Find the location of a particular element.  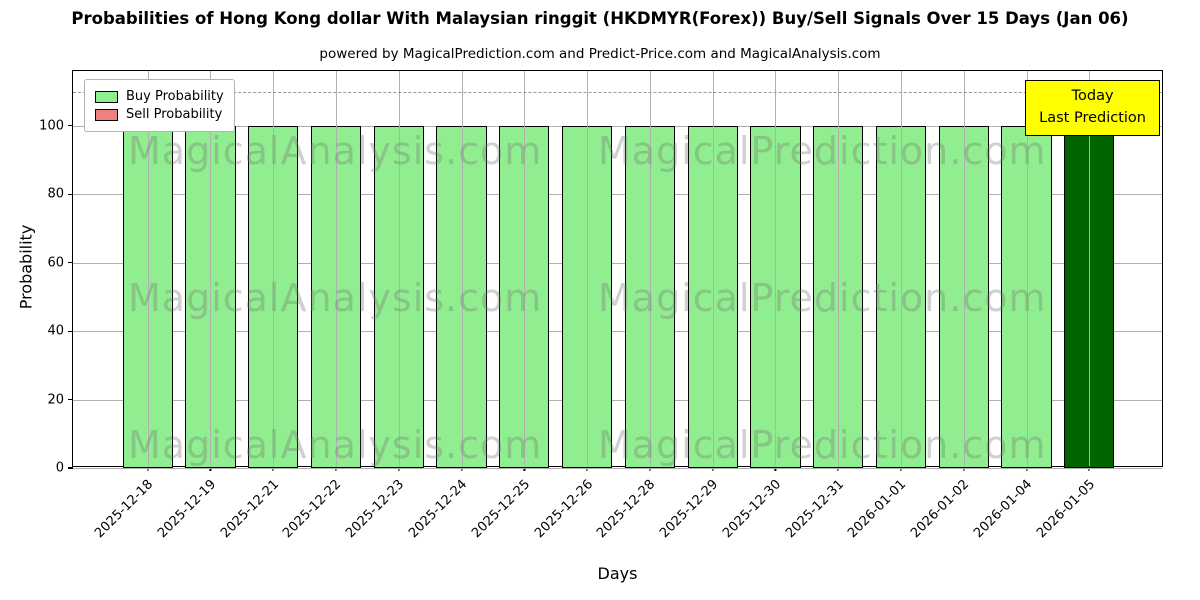

x-tick-label: 2025-12-30 is located at coordinates (752, 509).